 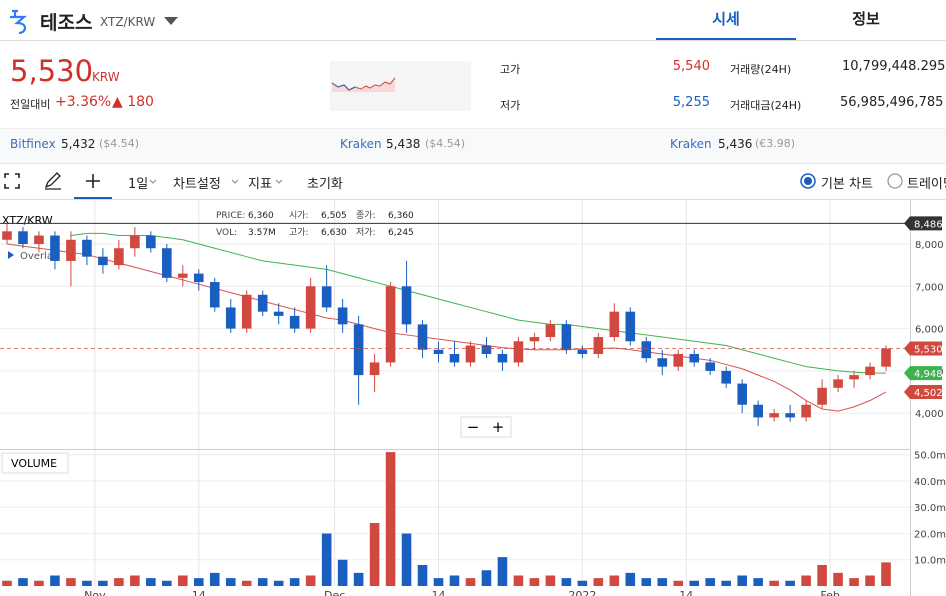 I want to click on tooltip-label: PRICE:, so click(x=230, y=216).